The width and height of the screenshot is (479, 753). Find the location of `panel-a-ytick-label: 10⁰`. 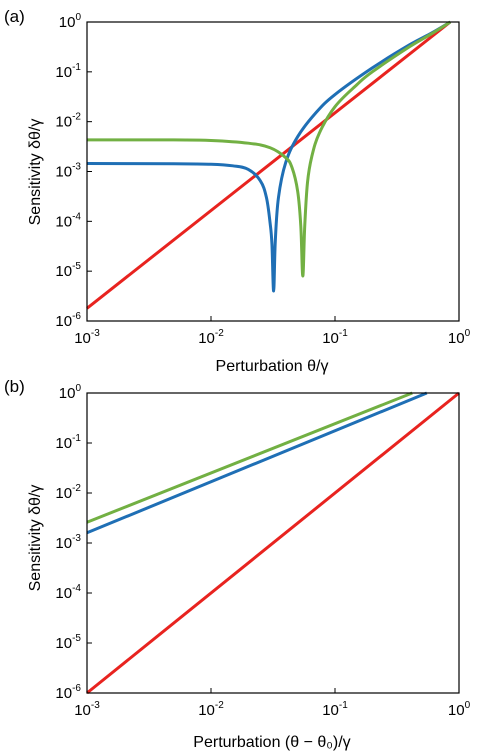

panel-a-ytick-label: 10⁰ is located at coordinates (70, 21).